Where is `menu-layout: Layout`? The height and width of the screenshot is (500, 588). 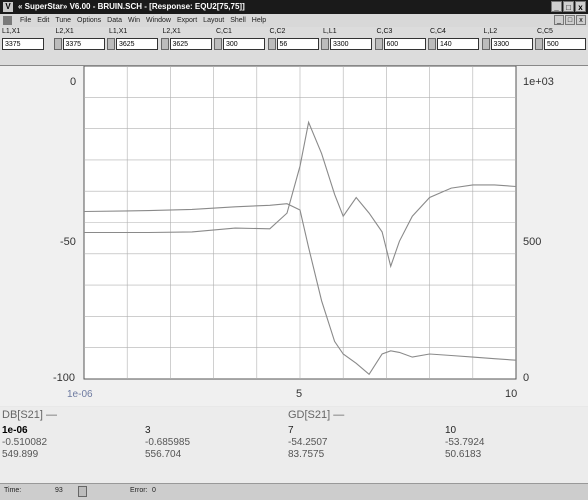 menu-layout: Layout is located at coordinates (214, 20).